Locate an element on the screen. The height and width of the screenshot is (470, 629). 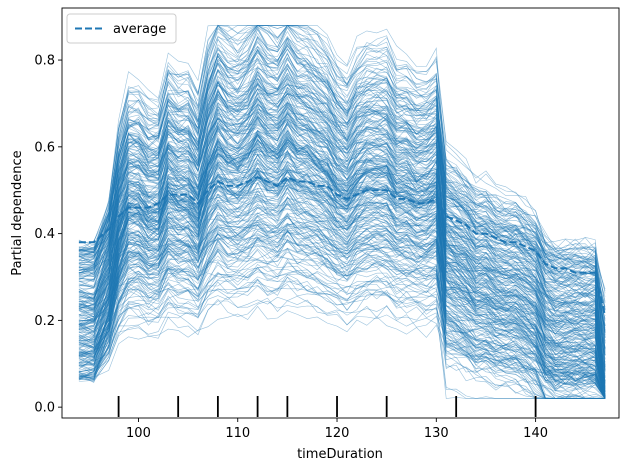
y-tick-label: 0.0 is located at coordinates (44, 408).